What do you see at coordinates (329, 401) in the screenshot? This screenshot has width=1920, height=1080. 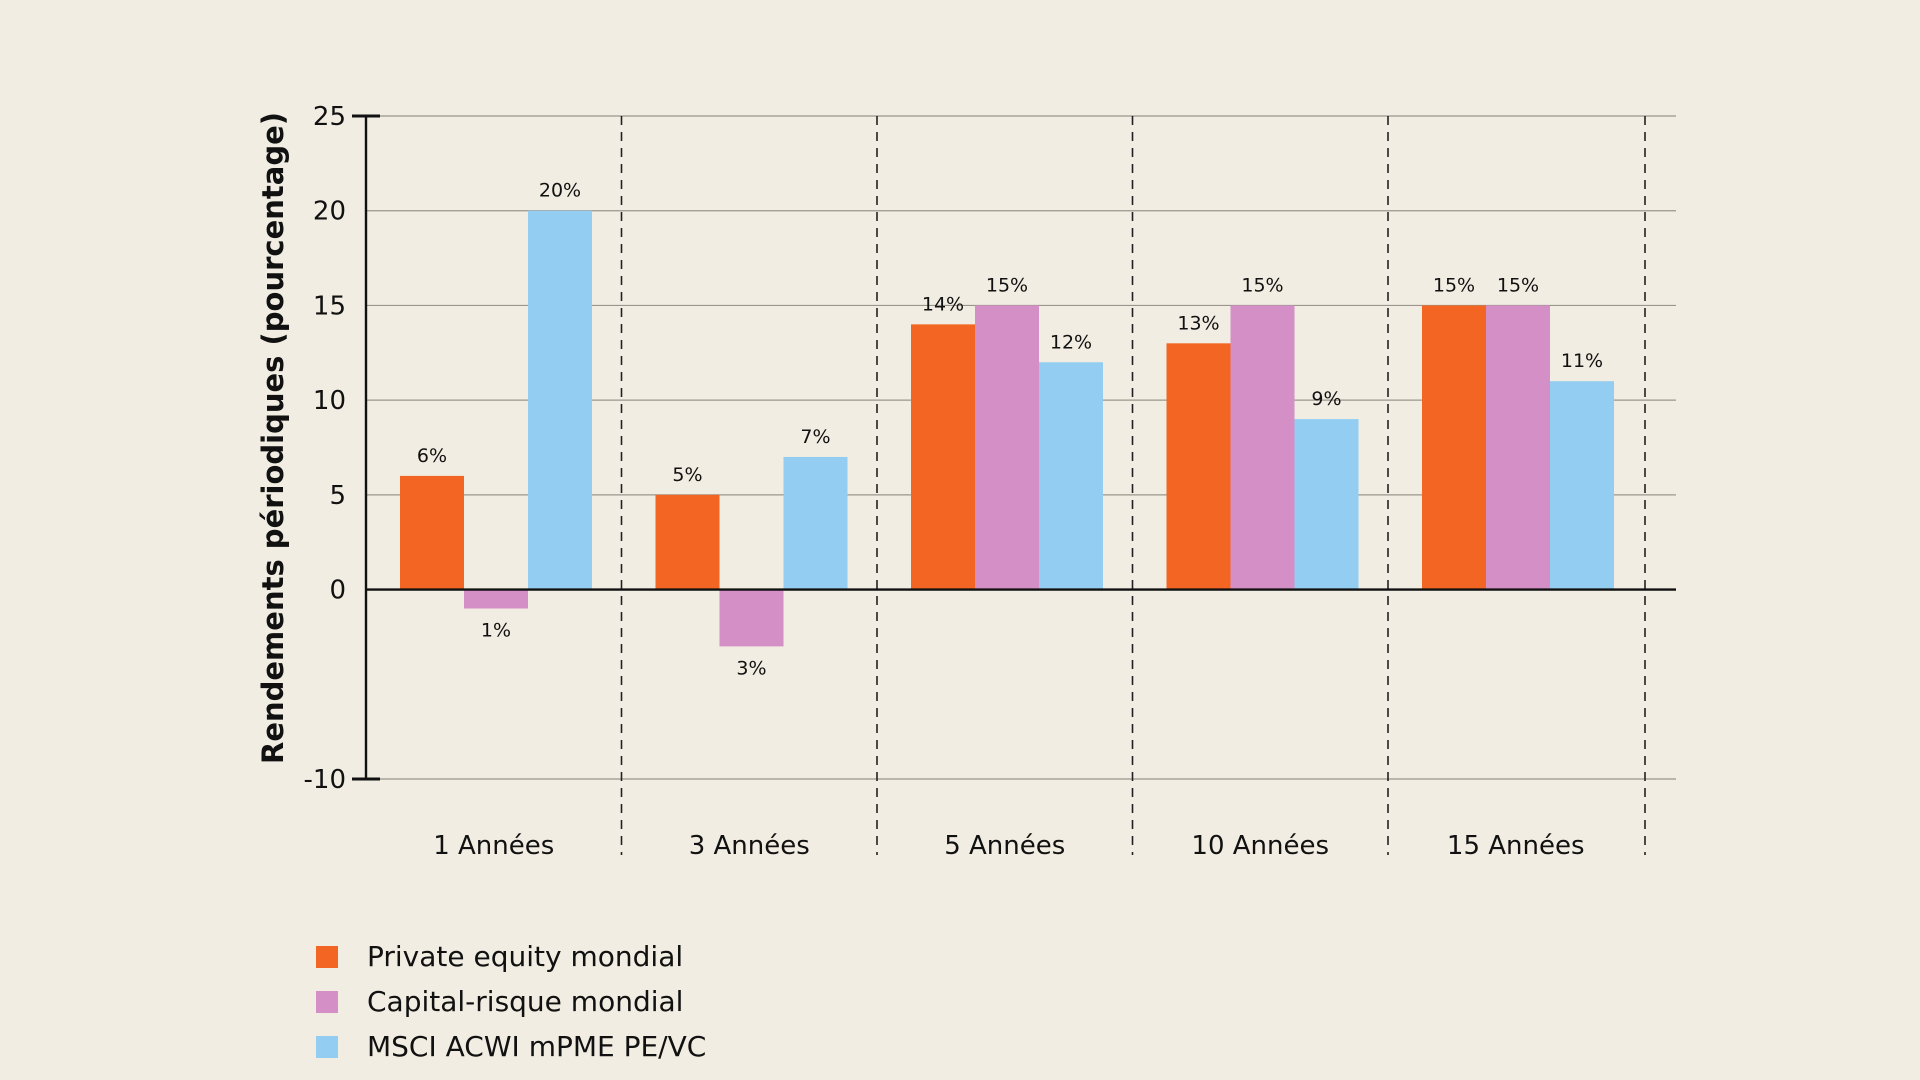 I see `y-tick-label: 10` at bounding box center [329, 401].